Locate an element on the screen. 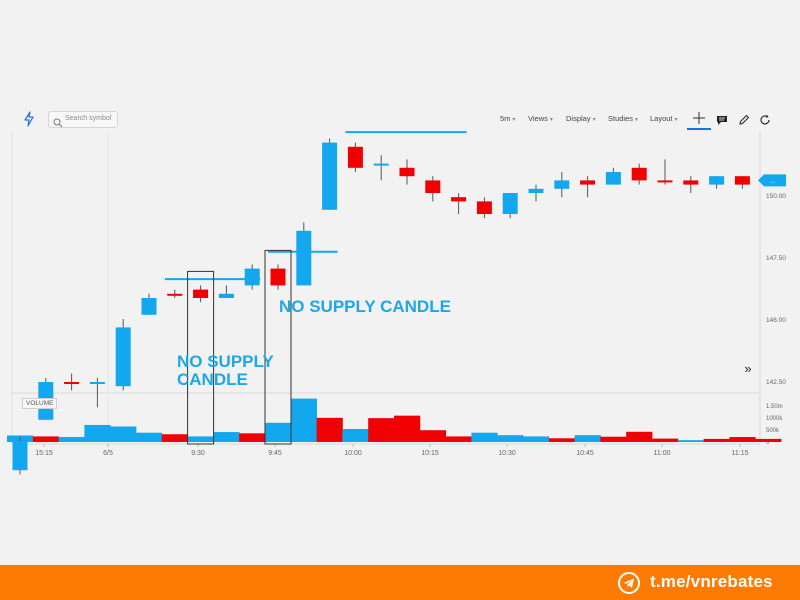 The image size is (800, 600). views-label: Views is located at coordinates (538, 118).